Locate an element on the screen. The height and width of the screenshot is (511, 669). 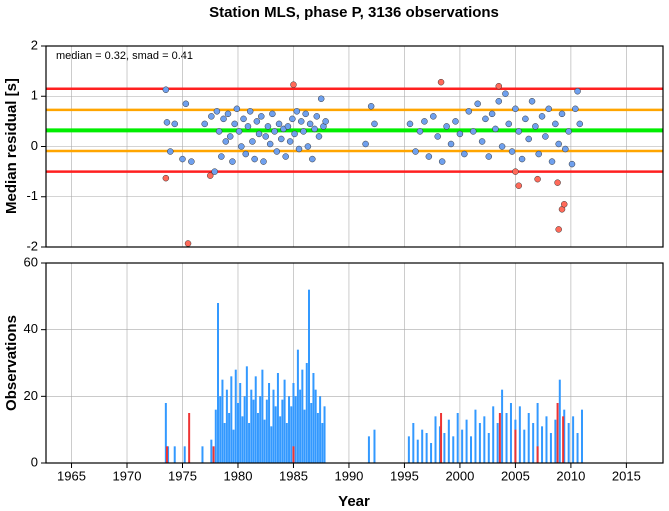
y-tick-label: 40 is located at coordinates (31, 328).